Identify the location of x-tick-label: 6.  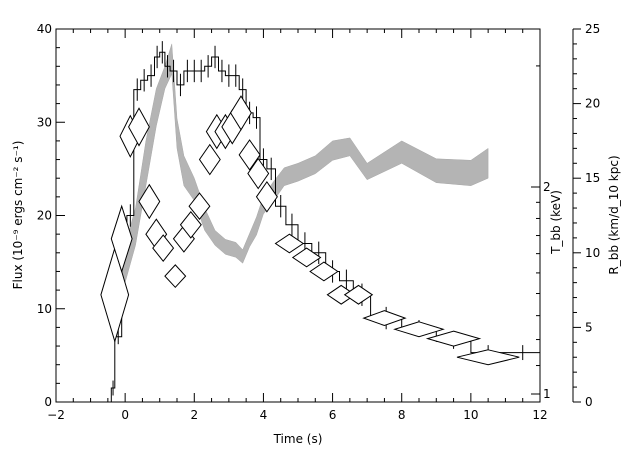
(333, 415).